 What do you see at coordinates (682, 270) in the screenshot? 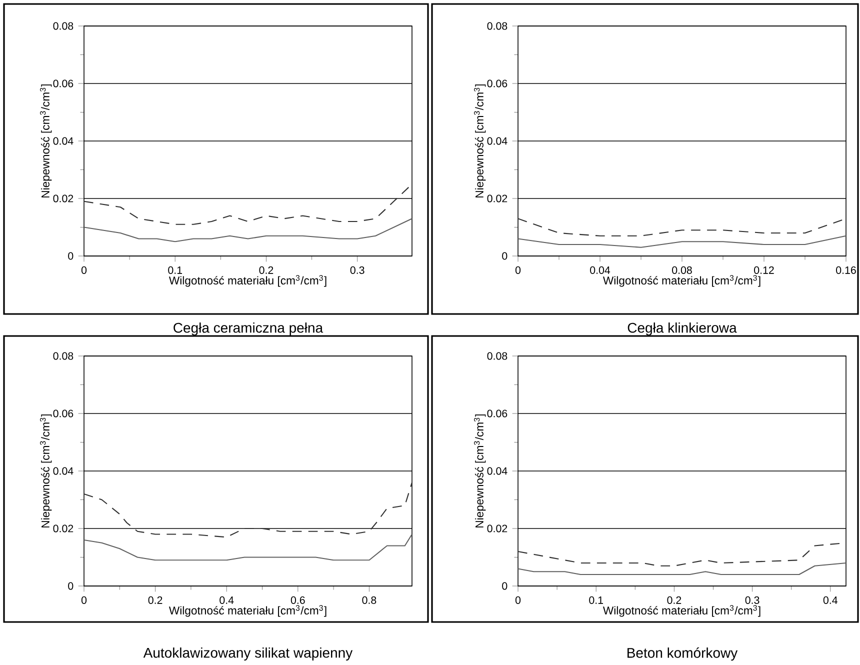
I see `x-tick-label: 0.08` at bounding box center [682, 270].